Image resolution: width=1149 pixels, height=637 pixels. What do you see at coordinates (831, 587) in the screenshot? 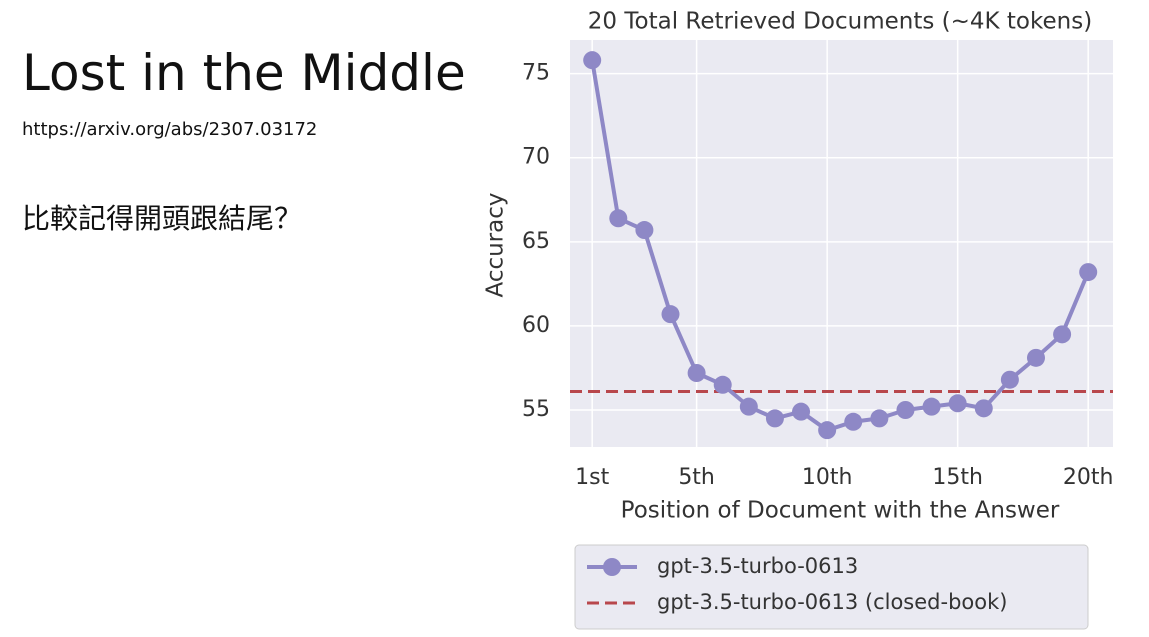
I see `legend` at bounding box center [831, 587].